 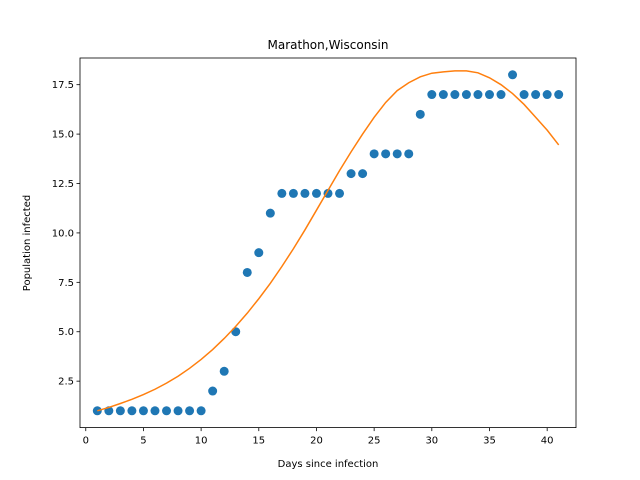 I want to click on x-tick-label: 20, so click(x=316, y=441).